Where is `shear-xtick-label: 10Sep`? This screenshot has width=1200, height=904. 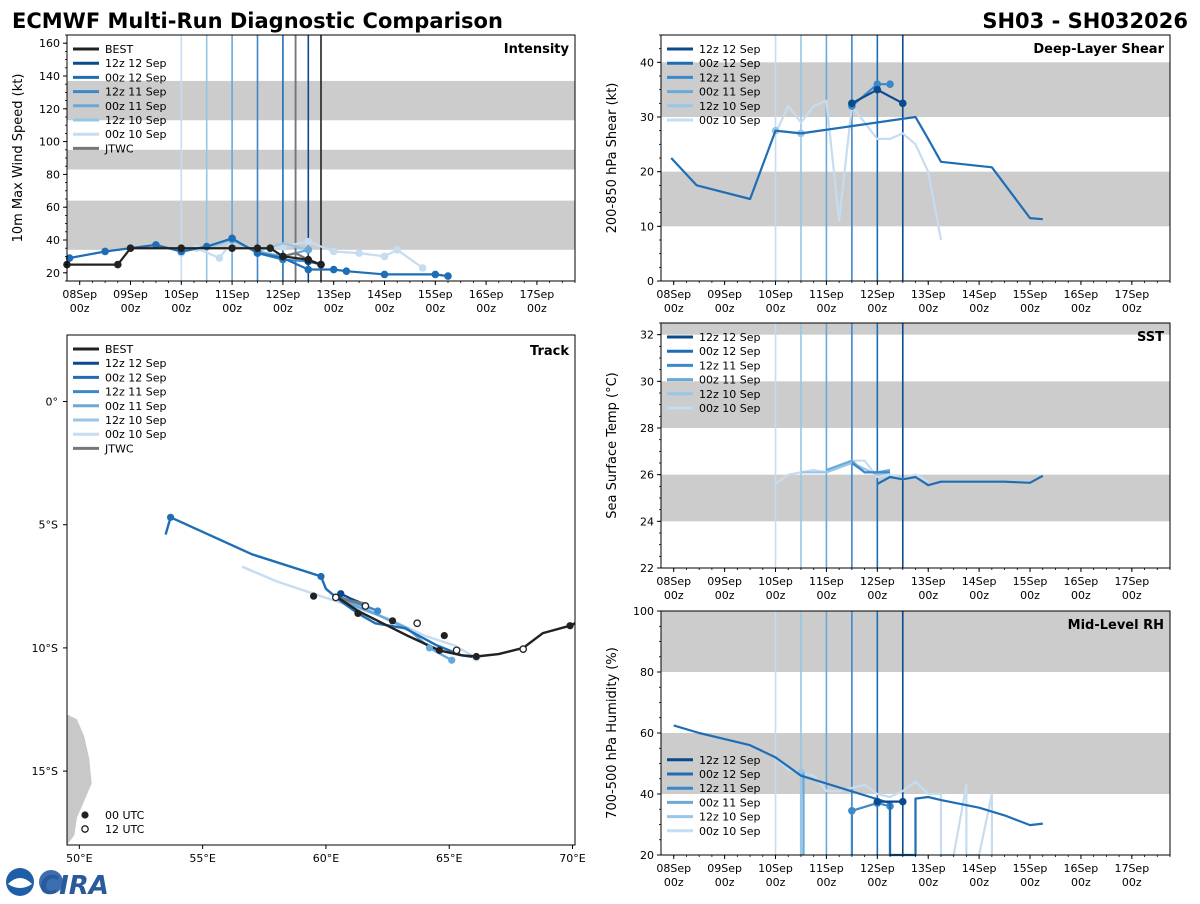 shear-xtick-label: 10Sep is located at coordinates (775, 294).